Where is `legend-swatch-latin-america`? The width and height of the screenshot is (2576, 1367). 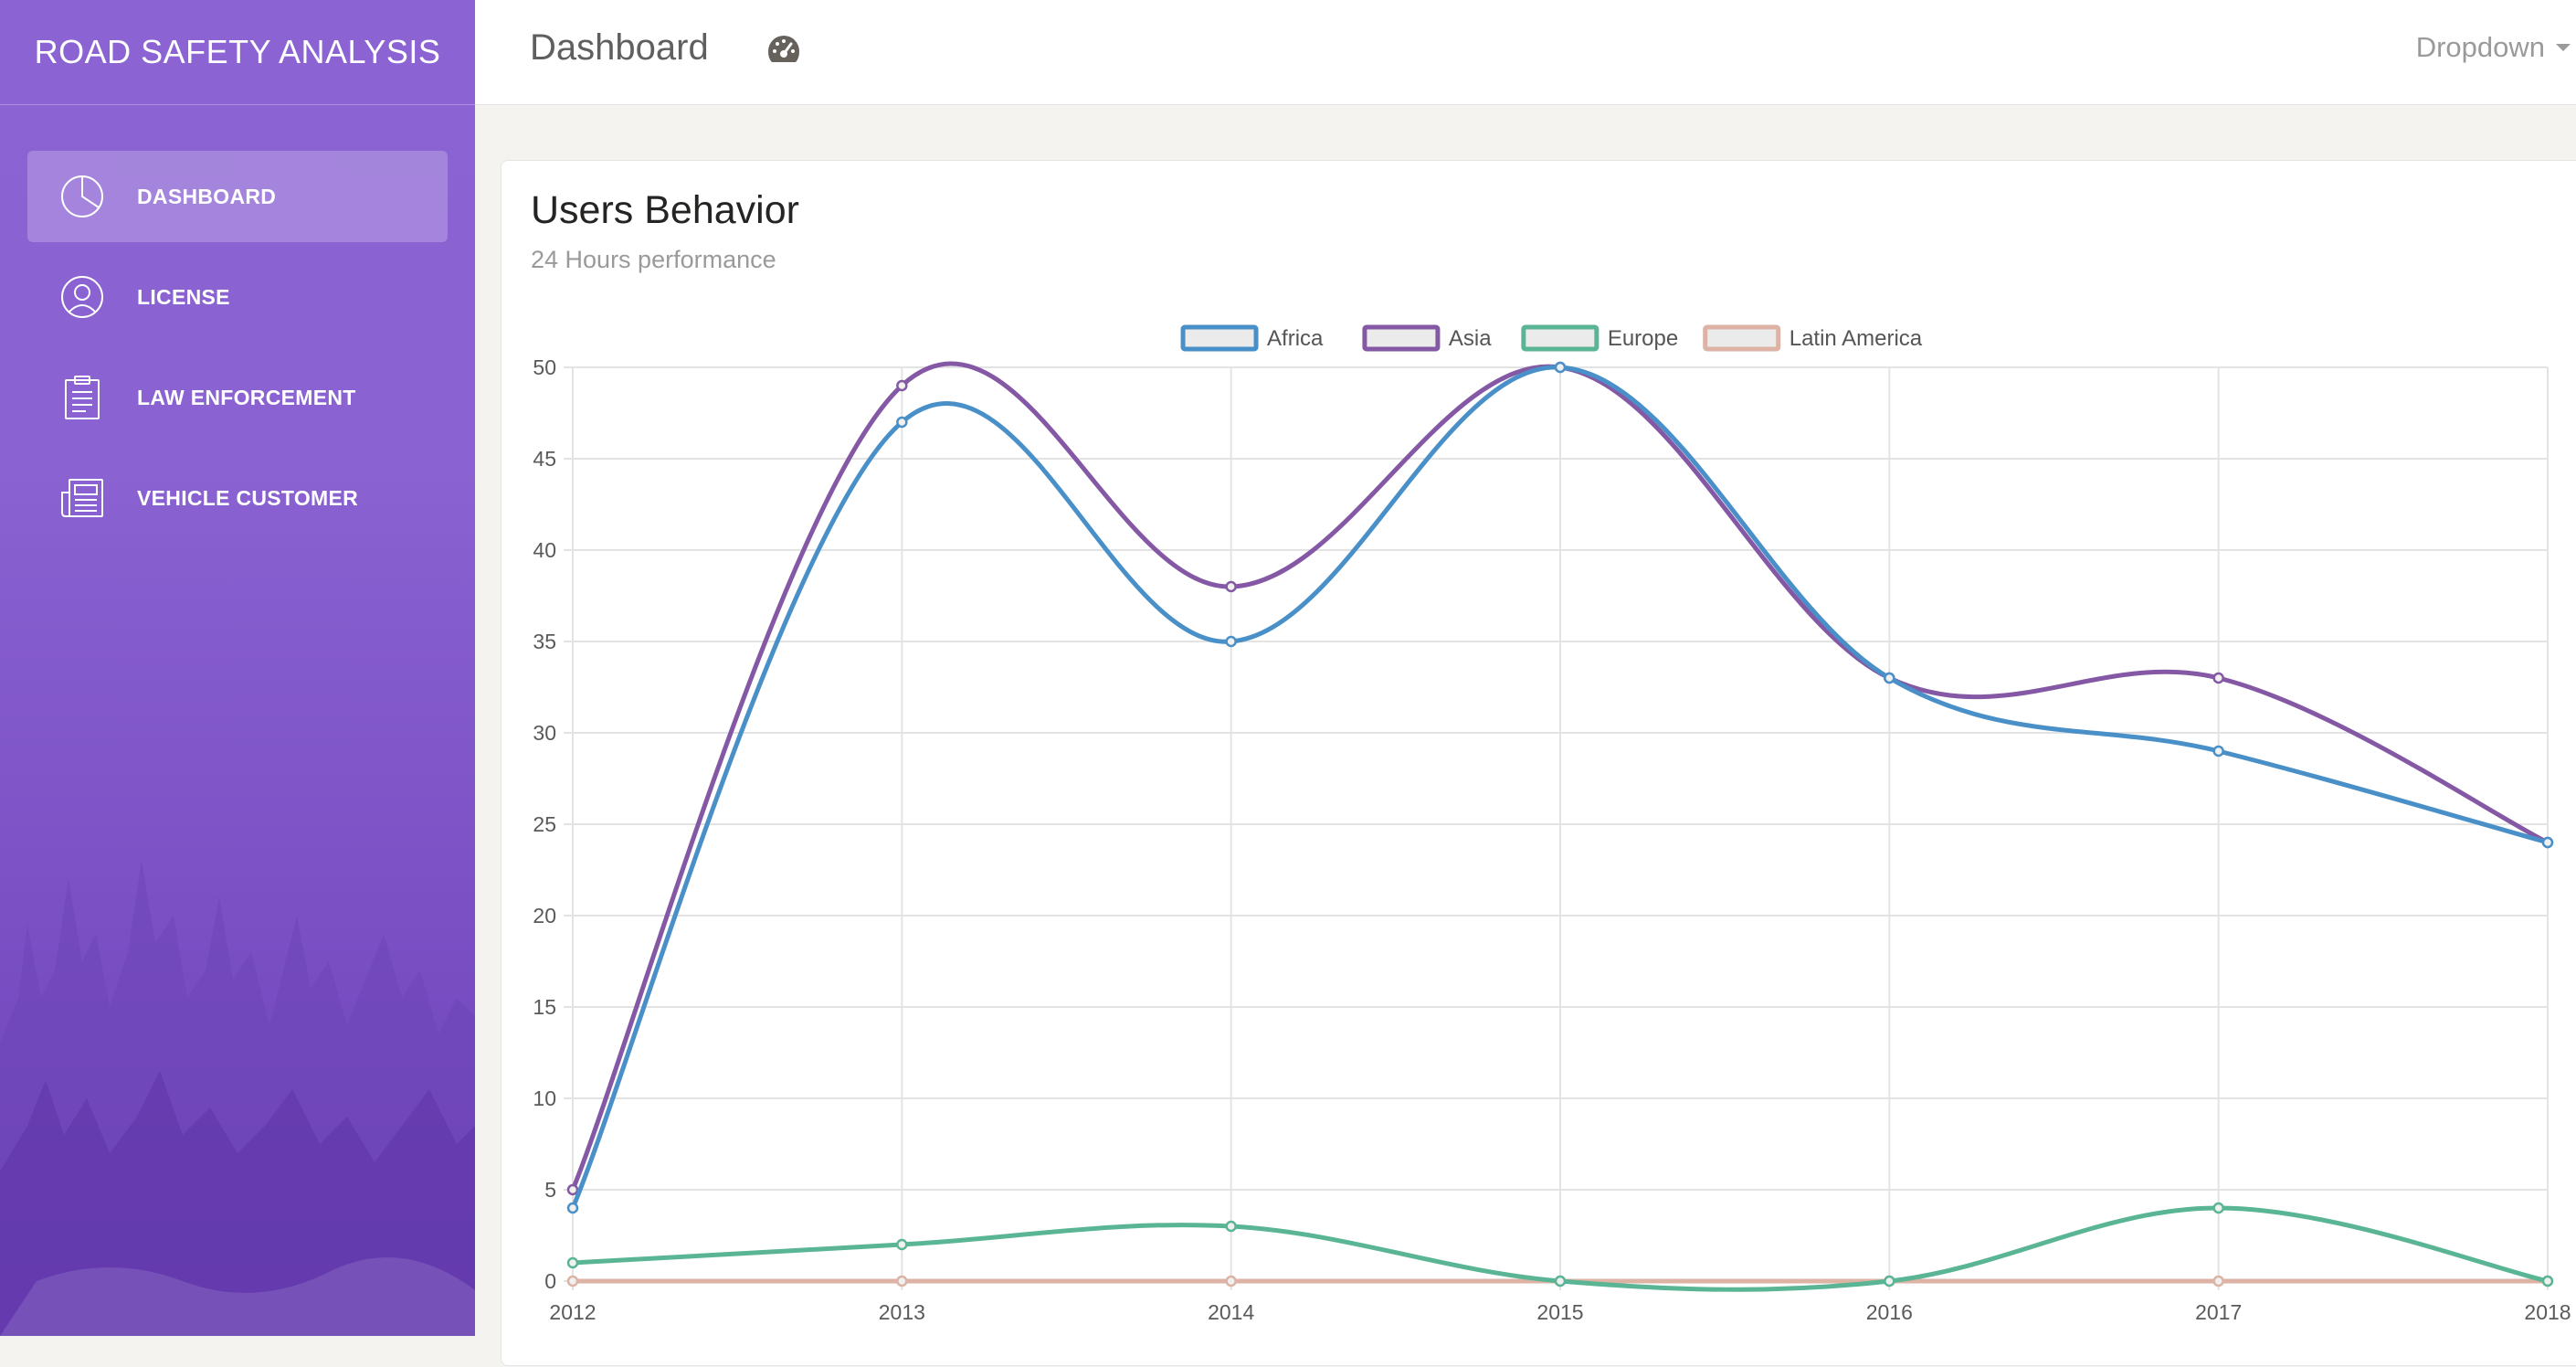 legend-swatch-latin-america is located at coordinates (1742, 338).